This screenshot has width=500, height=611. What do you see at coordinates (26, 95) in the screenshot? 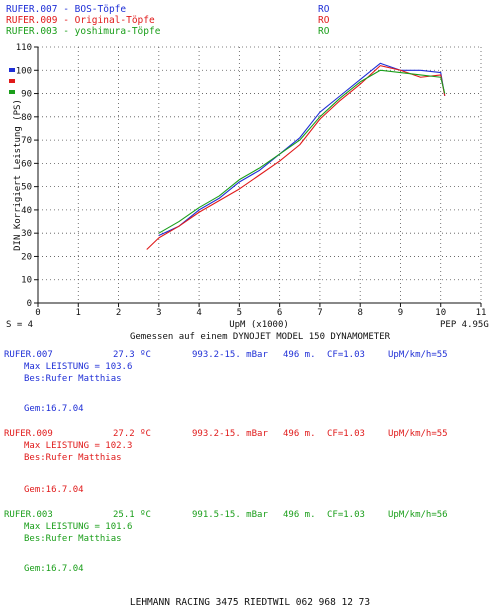
I see `y-tick-label: 90` at bounding box center [26, 95].